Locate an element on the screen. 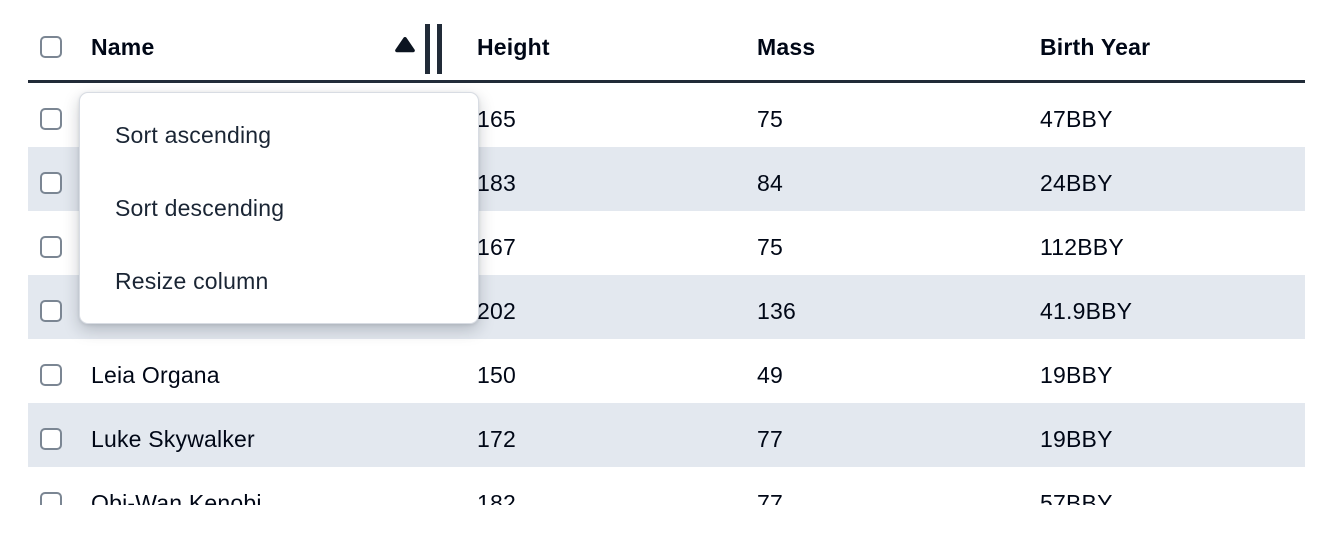 The width and height of the screenshot is (1330, 536). column-header-birth-year: Birth Year is located at coordinates (1172, 47).